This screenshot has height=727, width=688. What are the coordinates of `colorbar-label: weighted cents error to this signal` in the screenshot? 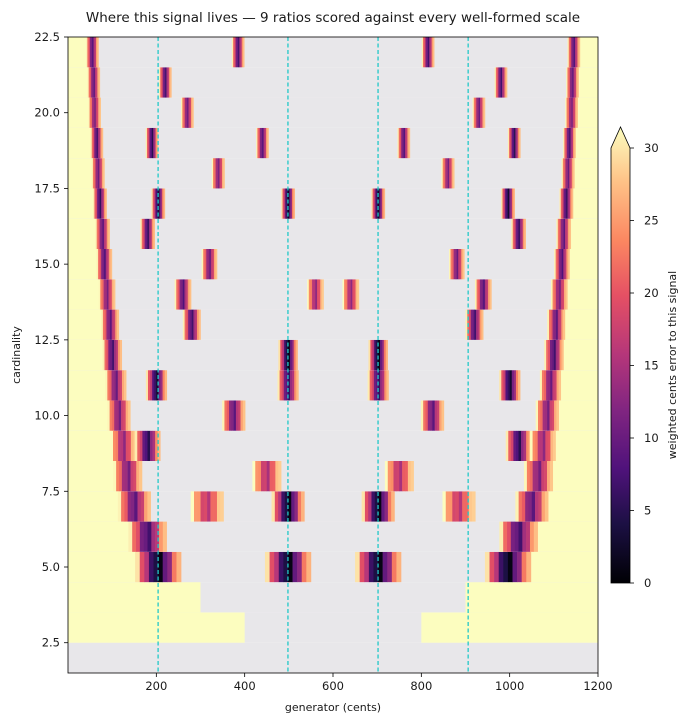 It's located at (672, 365).